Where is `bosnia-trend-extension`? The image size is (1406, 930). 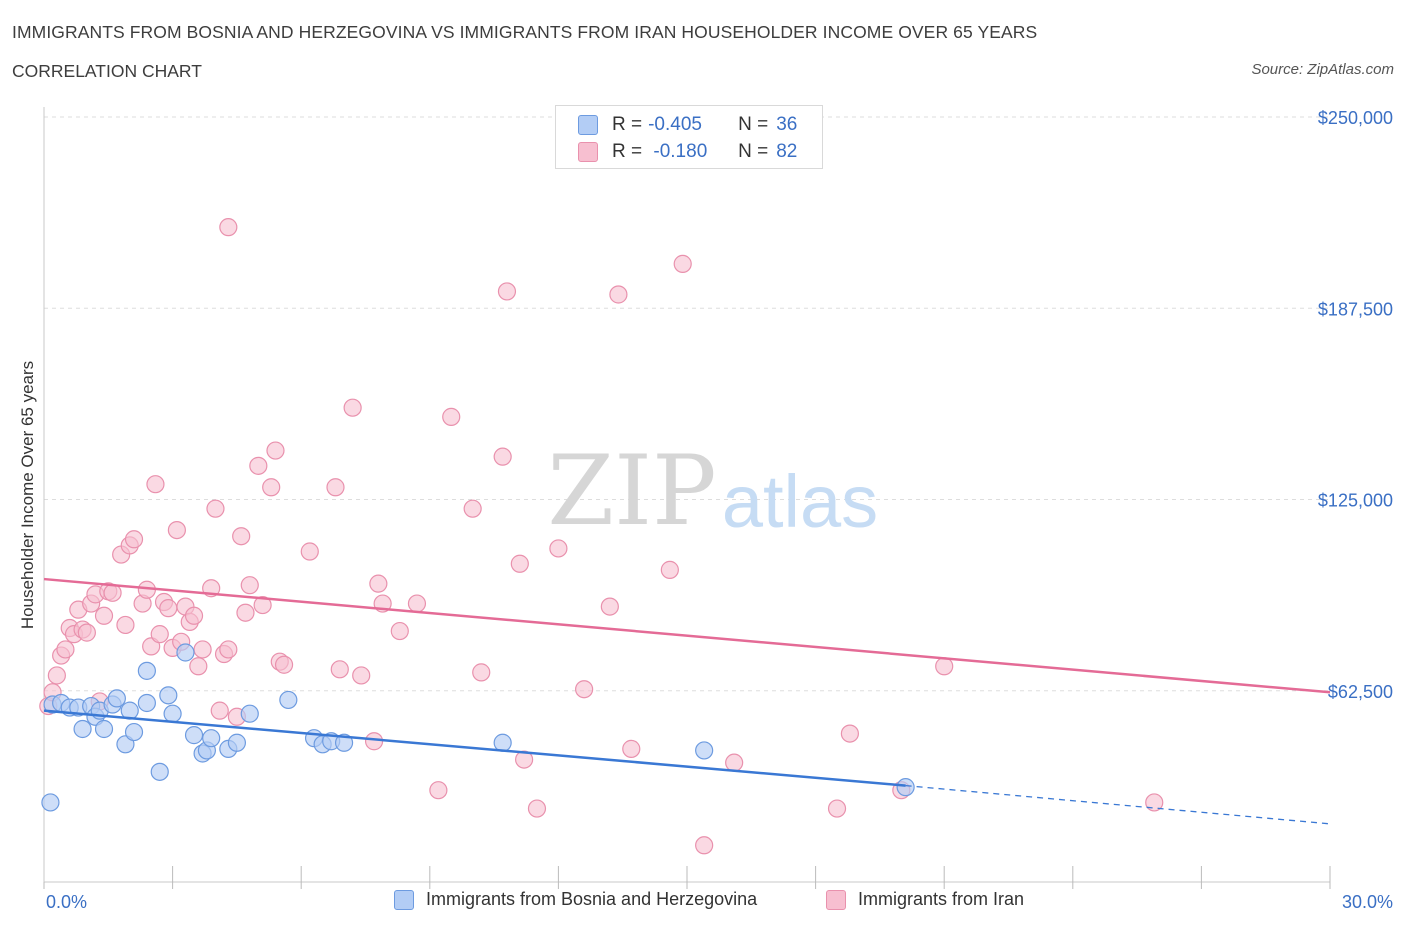
bosnia-trend-extension is located at coordinates (1118, 804).